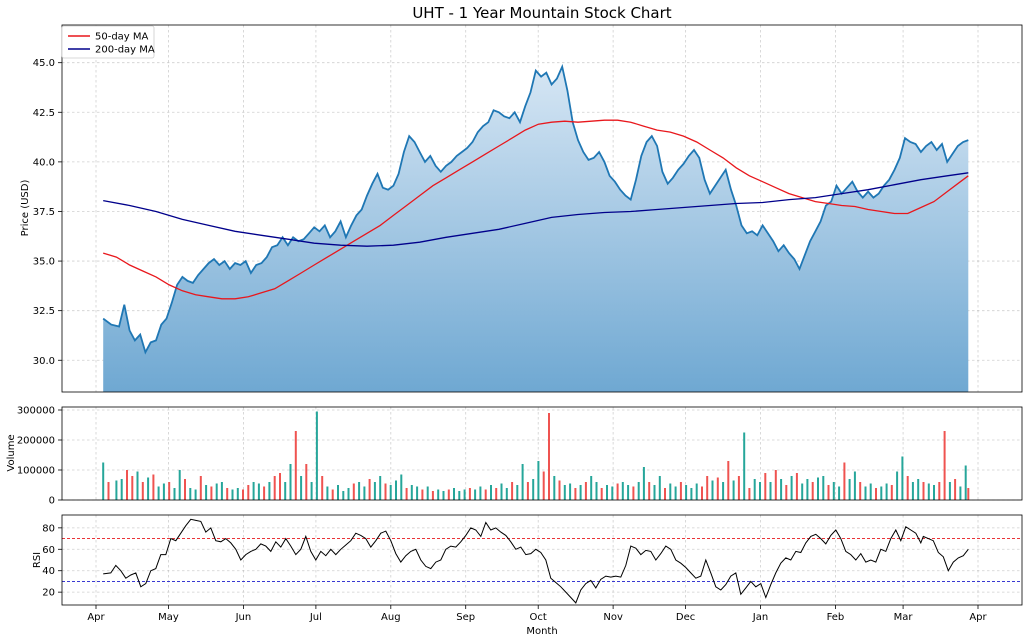  I want to click on volume-bars, so click(536, 455).